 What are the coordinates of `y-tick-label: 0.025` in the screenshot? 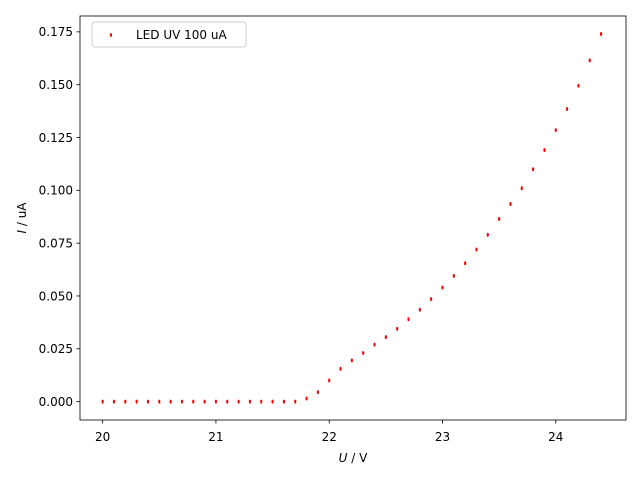 It's located at (56, 349).